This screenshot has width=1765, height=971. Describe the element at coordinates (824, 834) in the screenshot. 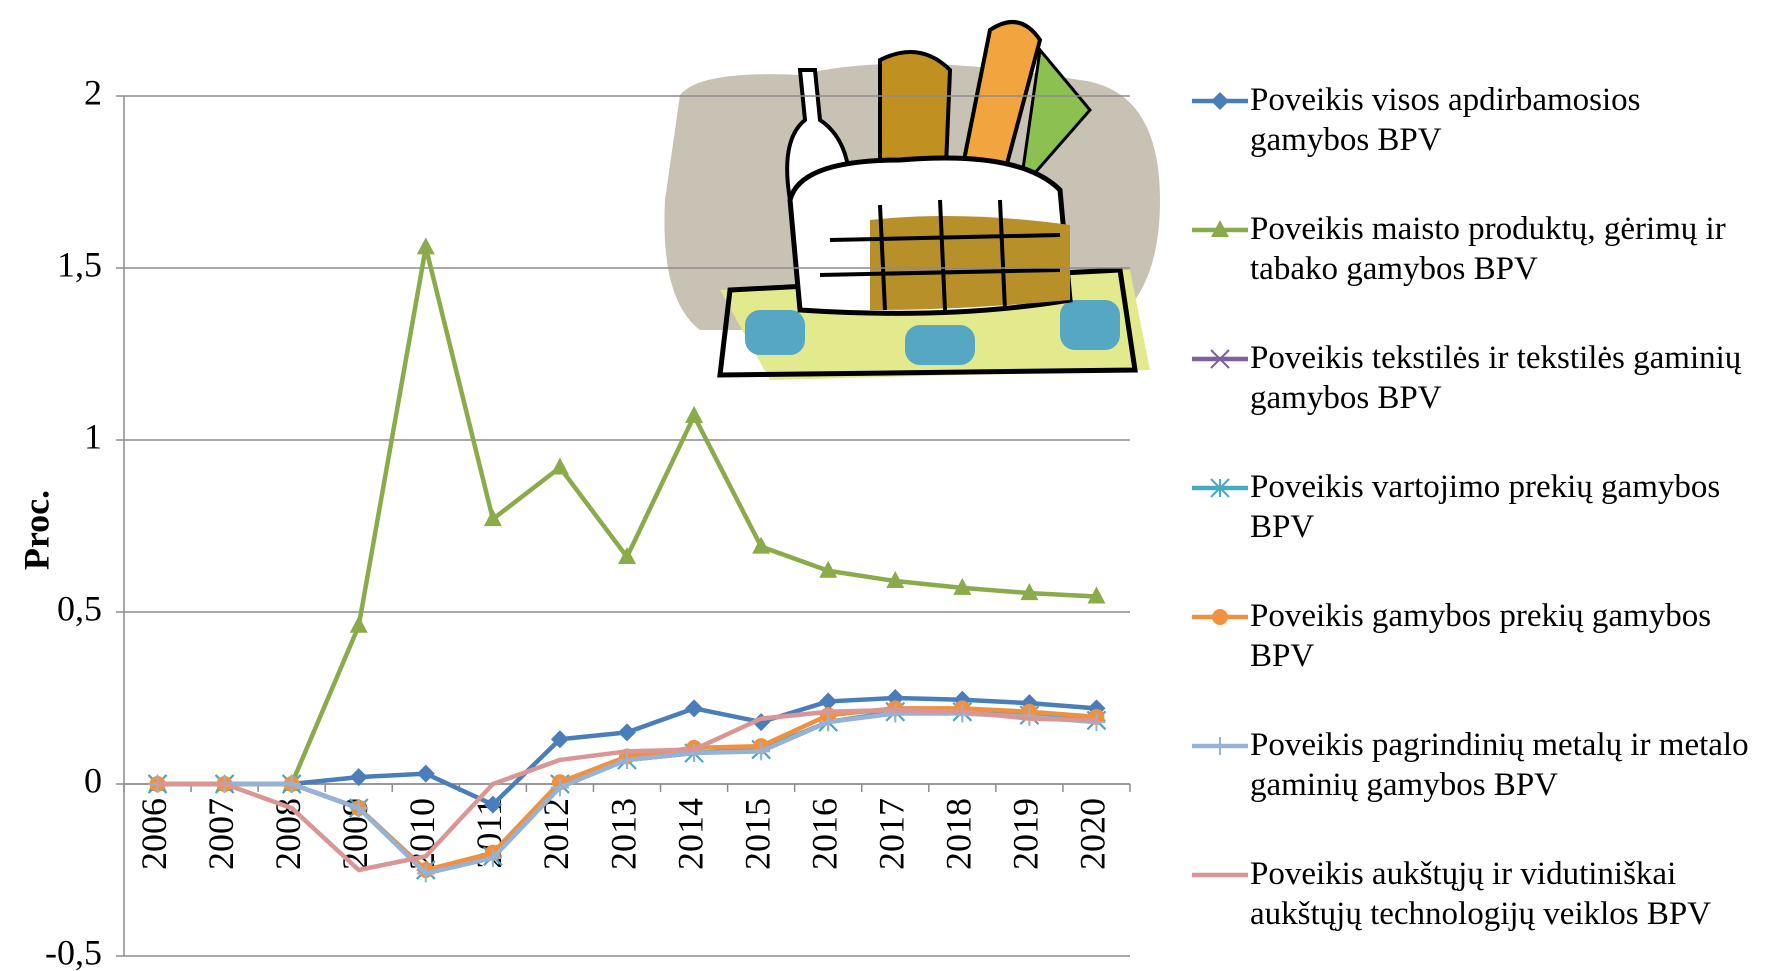

I see `x-tick-label: 2016` at that location.